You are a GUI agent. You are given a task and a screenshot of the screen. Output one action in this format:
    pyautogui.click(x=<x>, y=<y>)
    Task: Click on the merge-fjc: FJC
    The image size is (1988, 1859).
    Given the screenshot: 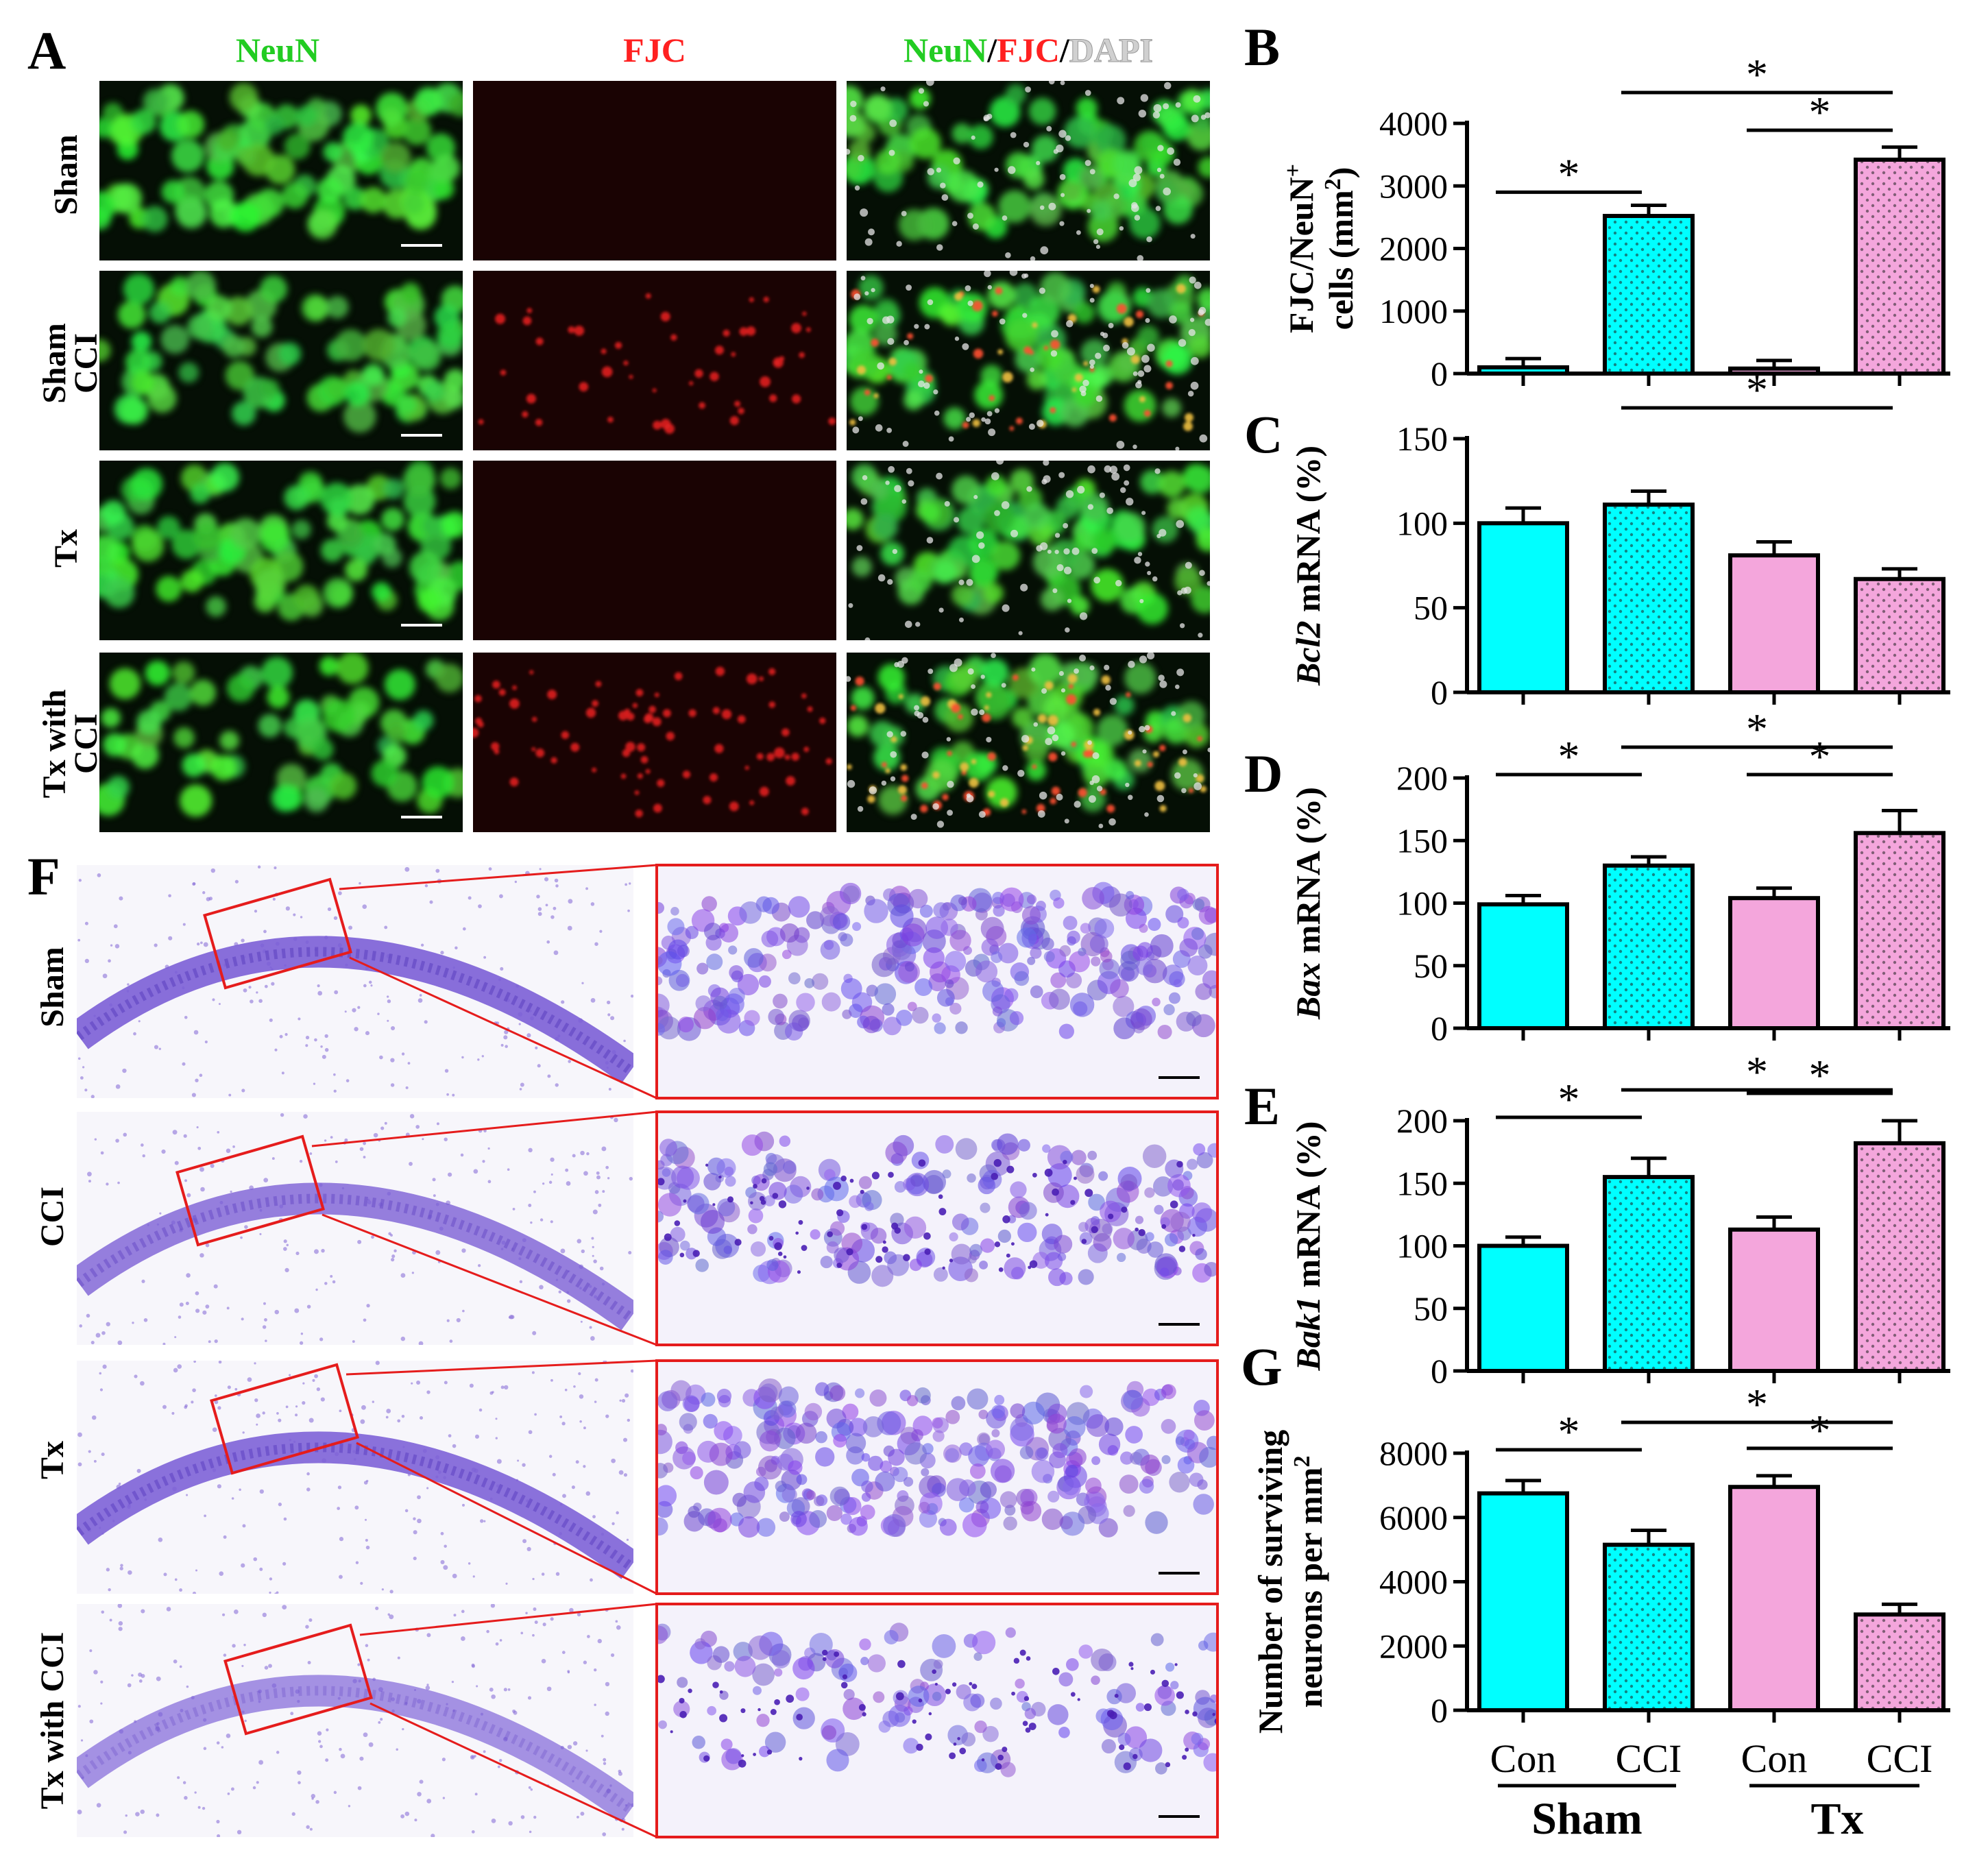 What is the action you would take?
    pyautogui.click(x=1028, y=50)
    